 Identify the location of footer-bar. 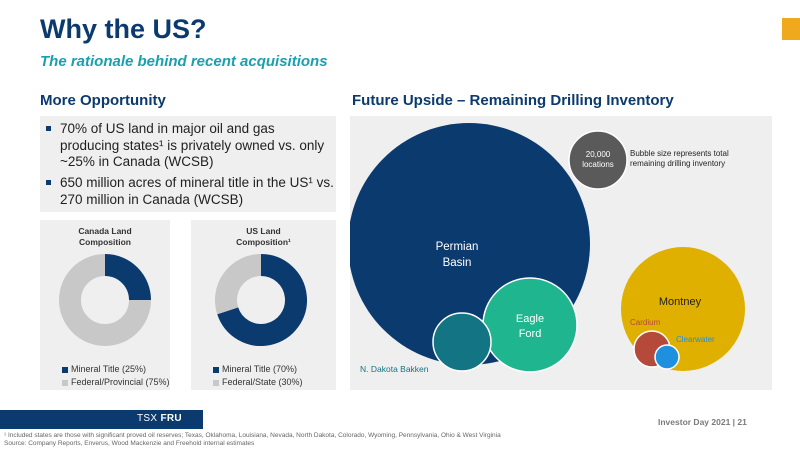
(101, 419).